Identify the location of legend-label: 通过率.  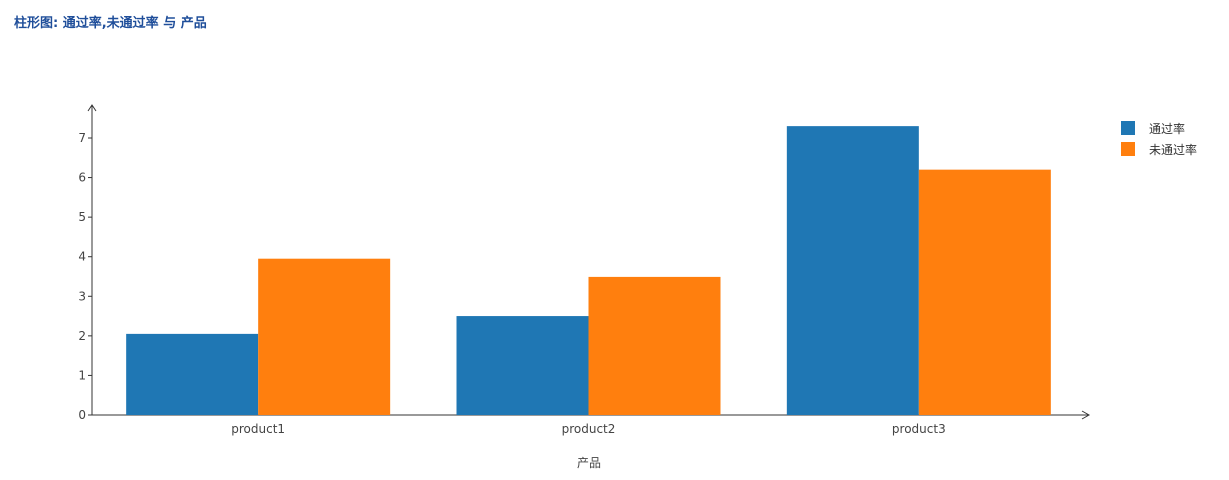
(1167, 128).